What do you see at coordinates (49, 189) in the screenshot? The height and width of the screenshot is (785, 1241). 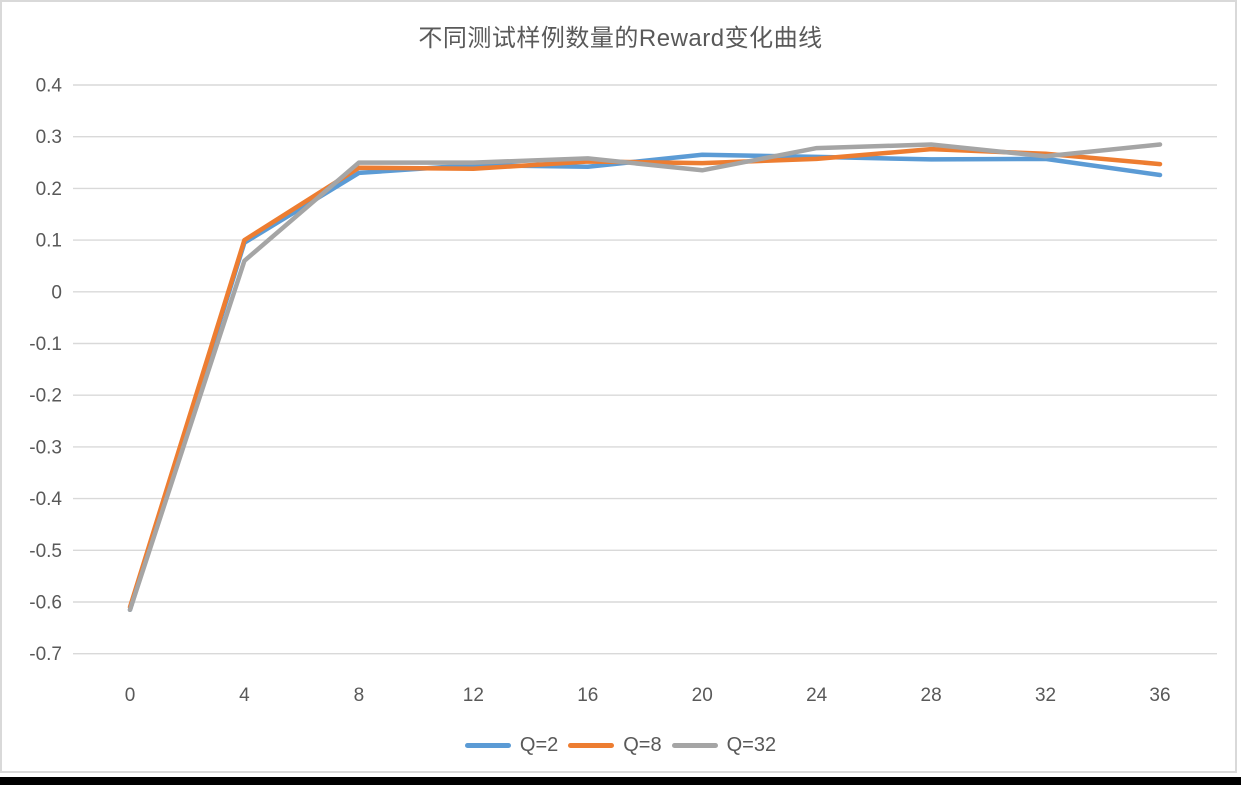 I see `y-axis-tick-label: 0.2` at bounding box center [49, 189].